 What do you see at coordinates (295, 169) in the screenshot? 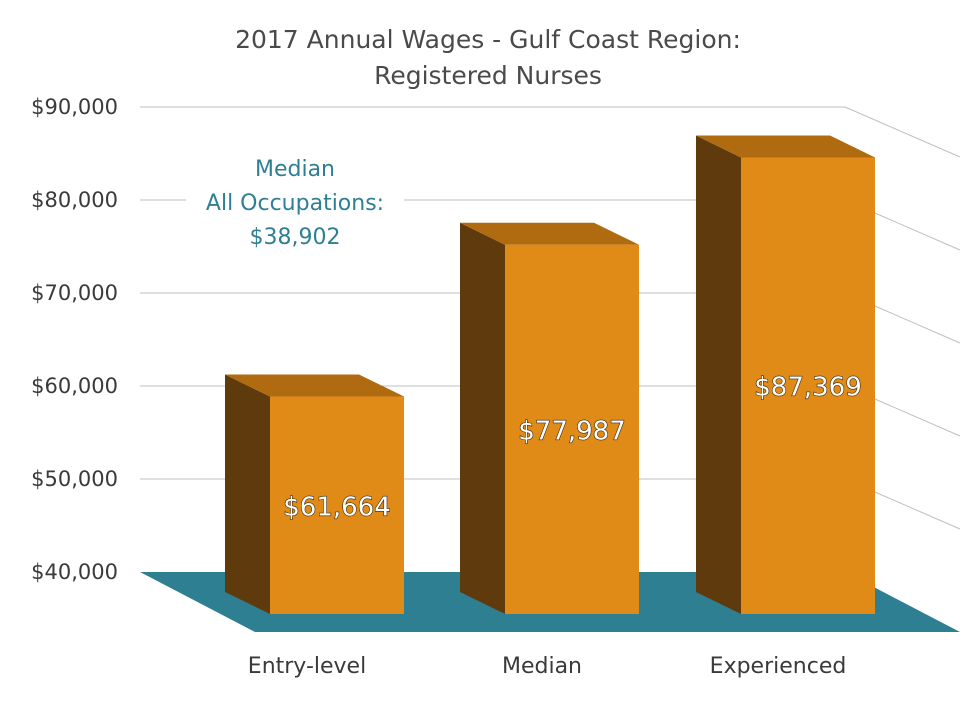
I see `annotation-line-1: Median` at bounding box center [295, 169].